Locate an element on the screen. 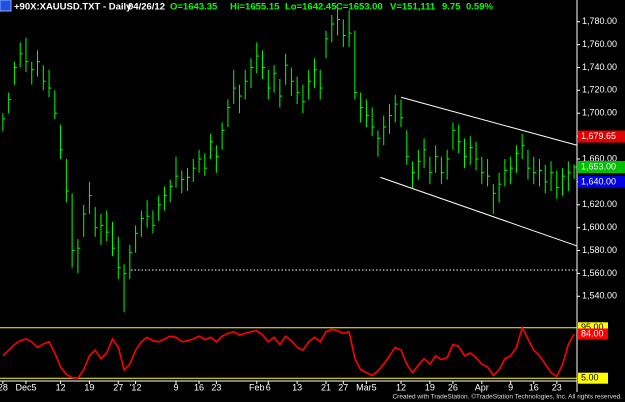 This screenshot has width=625, height=402. y-tick-label: 1,560.00 is located at coordinates (599, 273).